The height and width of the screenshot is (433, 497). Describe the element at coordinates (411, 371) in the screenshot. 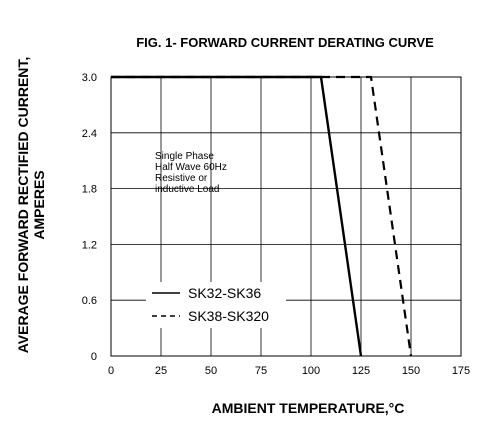

I see `x-tick-label: 150` at that location.